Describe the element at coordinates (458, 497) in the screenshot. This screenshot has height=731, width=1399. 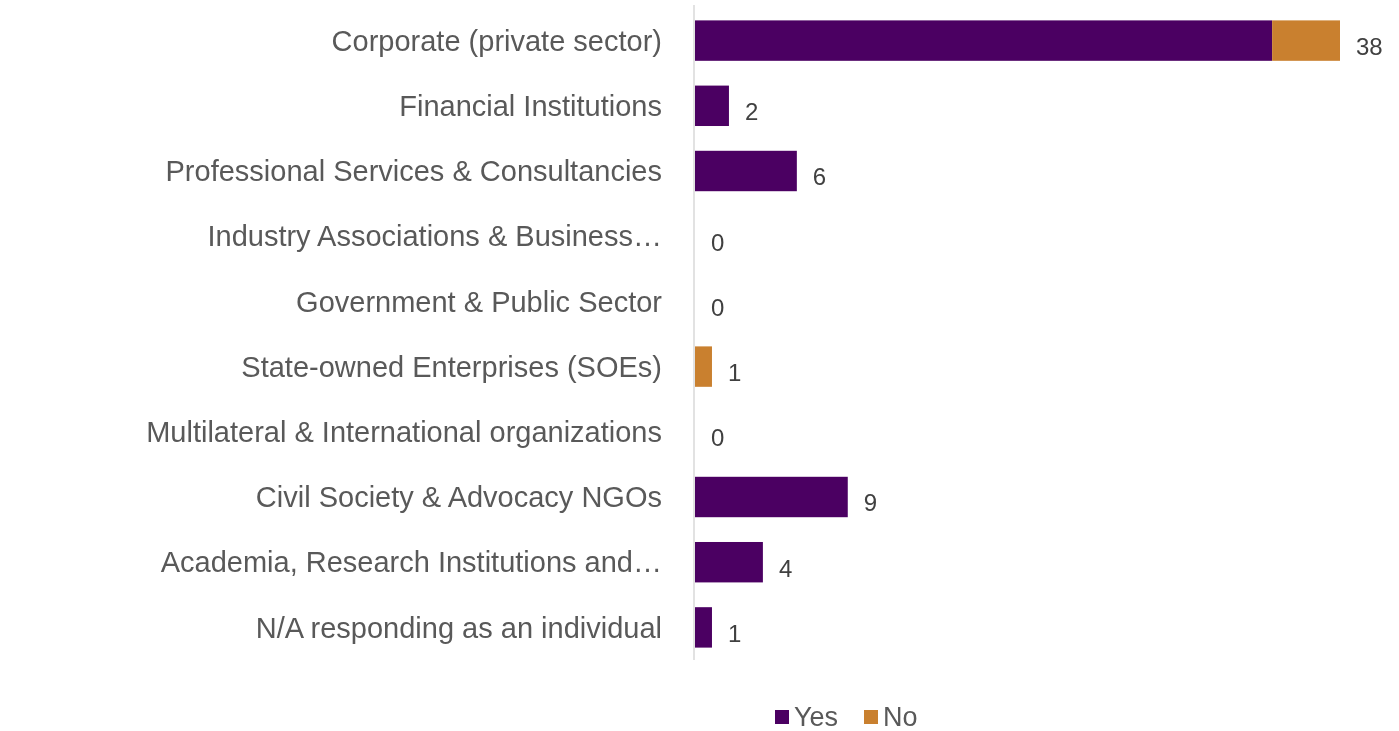
I see `y-tick-label: Civil Society & Advocacy NGOs` at that location.